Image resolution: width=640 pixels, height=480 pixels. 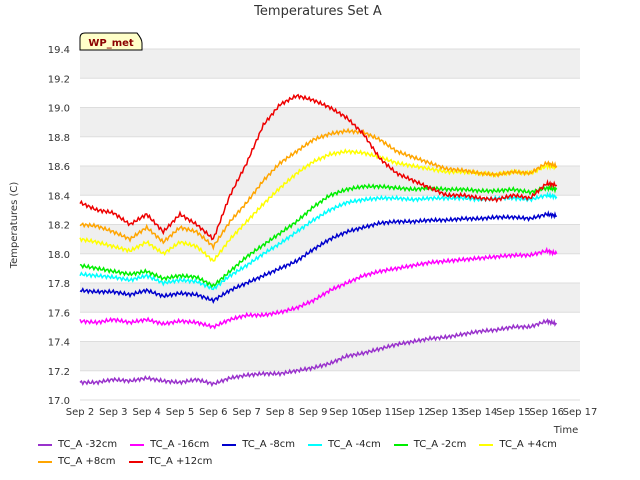 I want to click on site-badge: WP_met, so click(x=111, y=41).